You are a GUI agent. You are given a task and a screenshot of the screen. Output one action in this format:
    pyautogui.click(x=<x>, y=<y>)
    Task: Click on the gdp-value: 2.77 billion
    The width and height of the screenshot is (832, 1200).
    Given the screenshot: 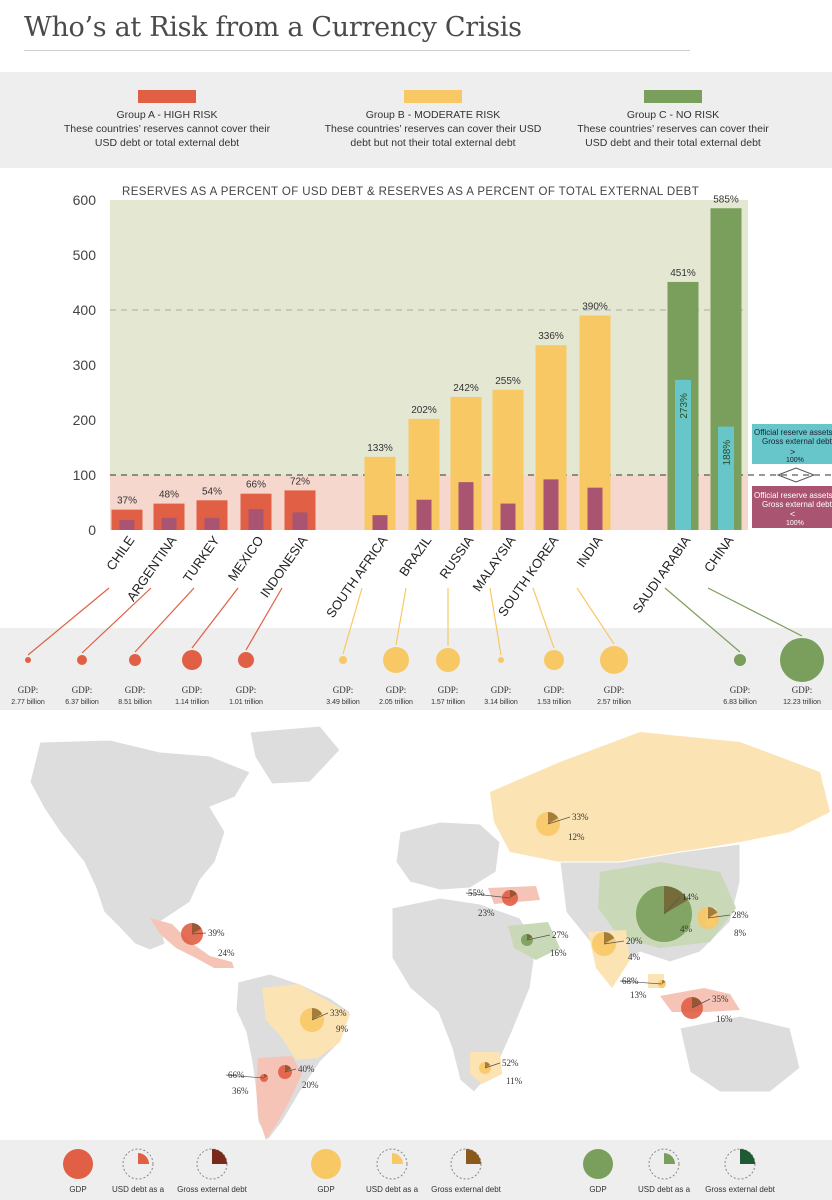 What is the action you would take?
    pyautogui.click(x=28, y=702)
    